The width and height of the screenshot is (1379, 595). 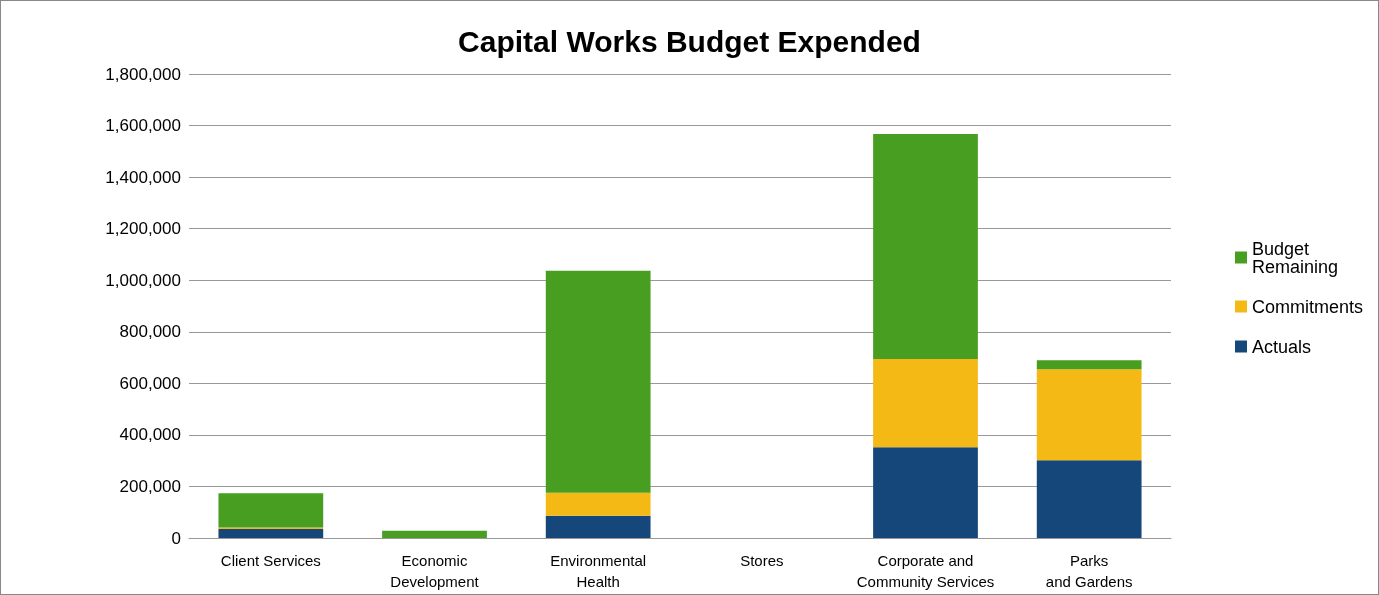 I want to click on y-tick-label: 0, so click(x=176, y=538).